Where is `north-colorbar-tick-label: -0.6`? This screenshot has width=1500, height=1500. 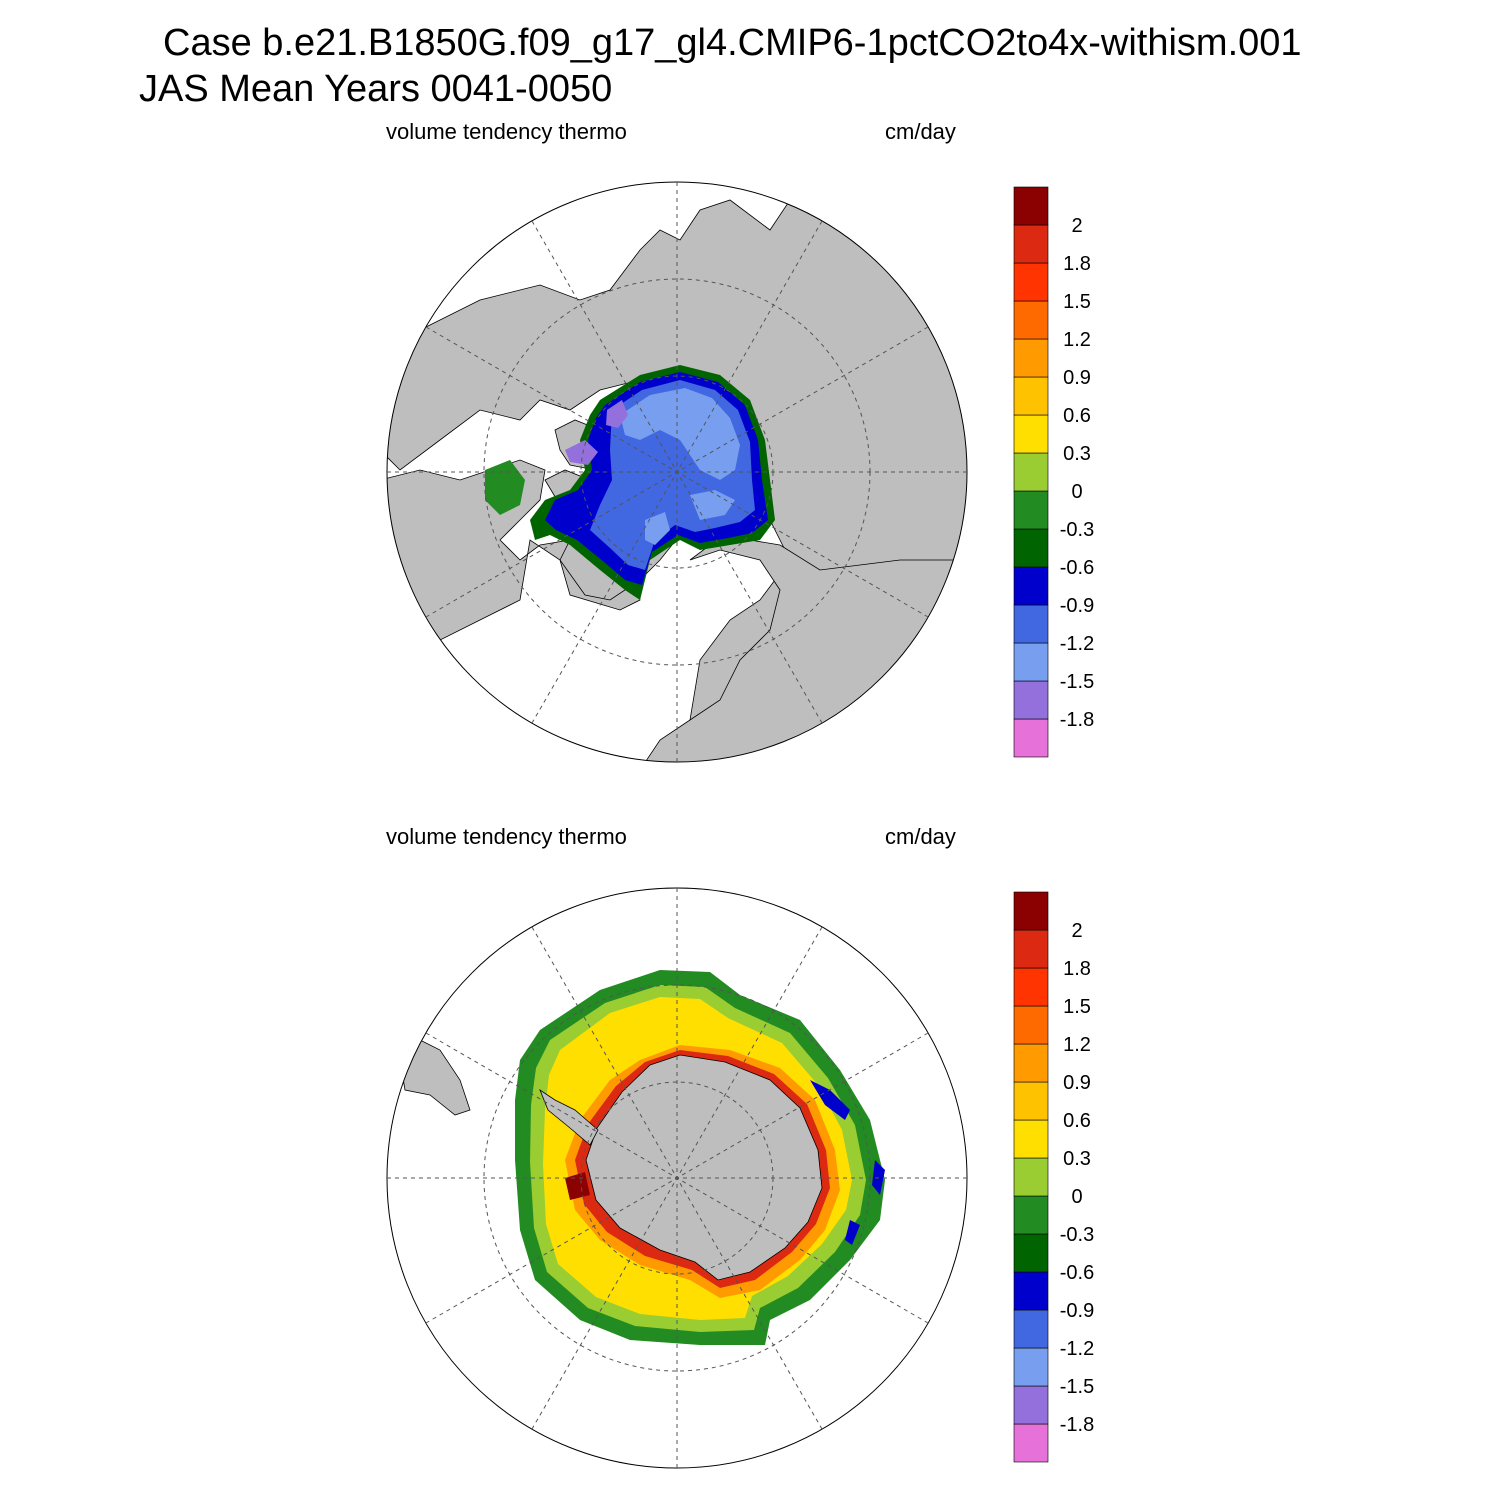
north-colorbar-tick-label: -0.6 is located at coordinates (1077, 568).